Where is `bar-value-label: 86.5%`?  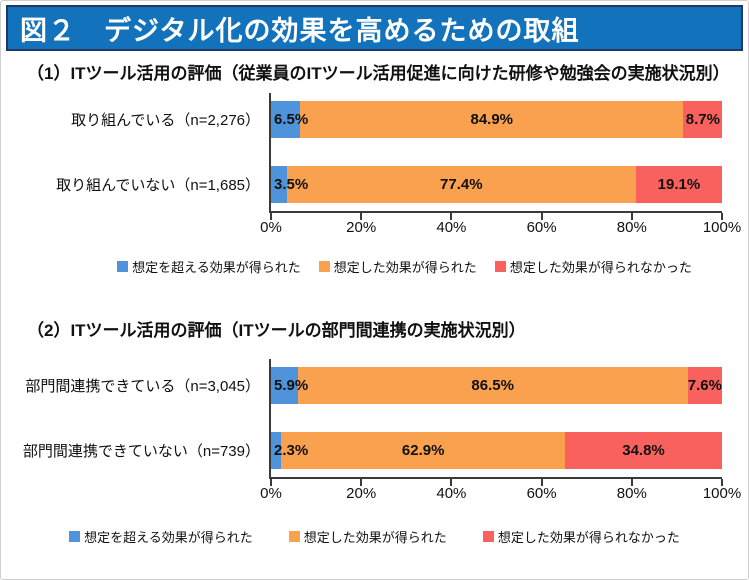 bar-value-label: 86.5% is located at coordinates (492, 385).